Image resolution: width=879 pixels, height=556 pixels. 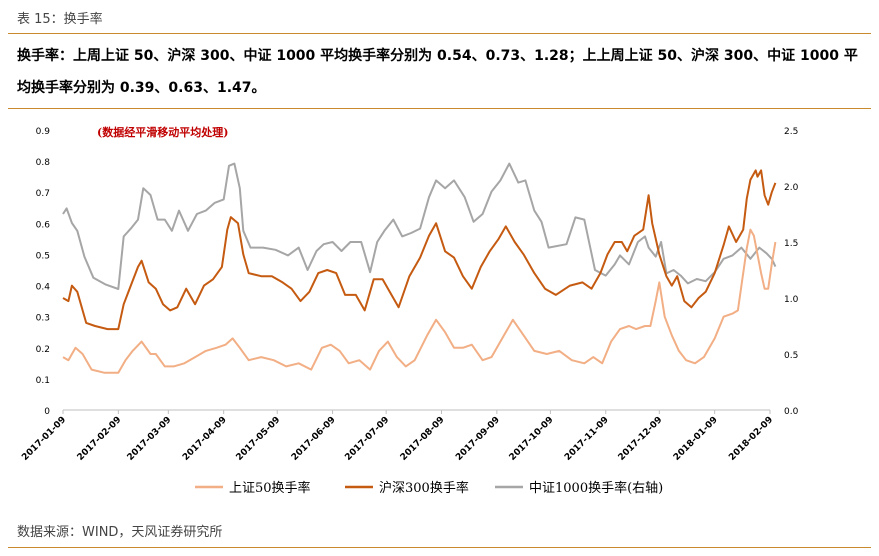 What do you see at coordinates (100, 439) in the screenshot?
I see `x-tick-label: 2017-02-09` at bounding box center [100, 439].